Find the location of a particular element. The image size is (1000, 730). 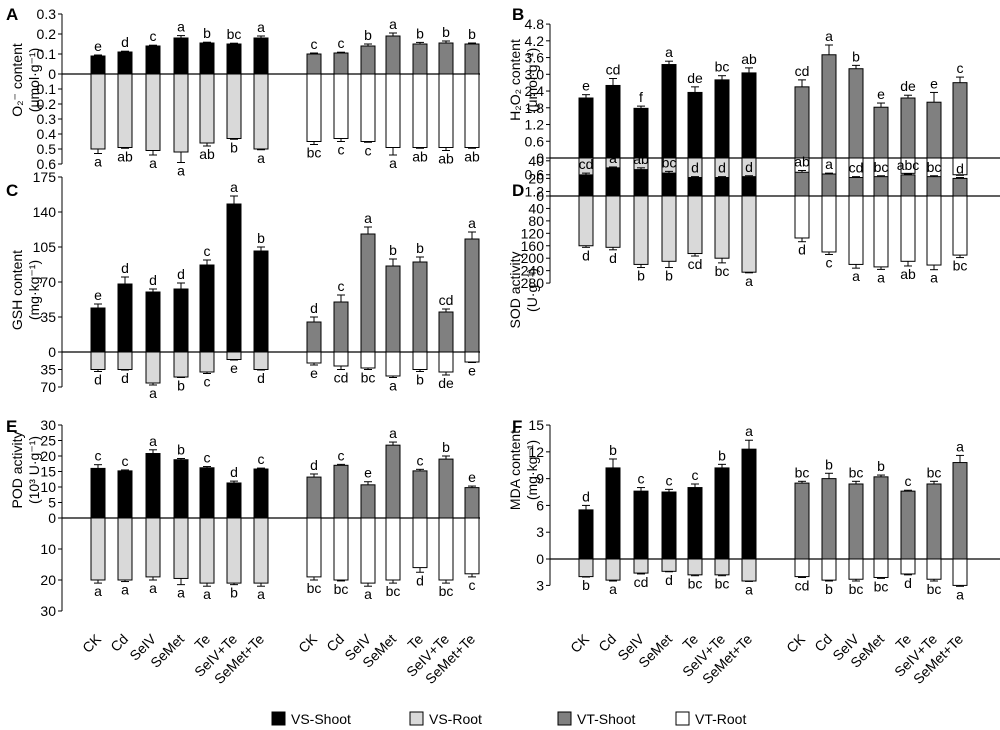

y-tick-label: 30 is located at coordinates (48, 611).